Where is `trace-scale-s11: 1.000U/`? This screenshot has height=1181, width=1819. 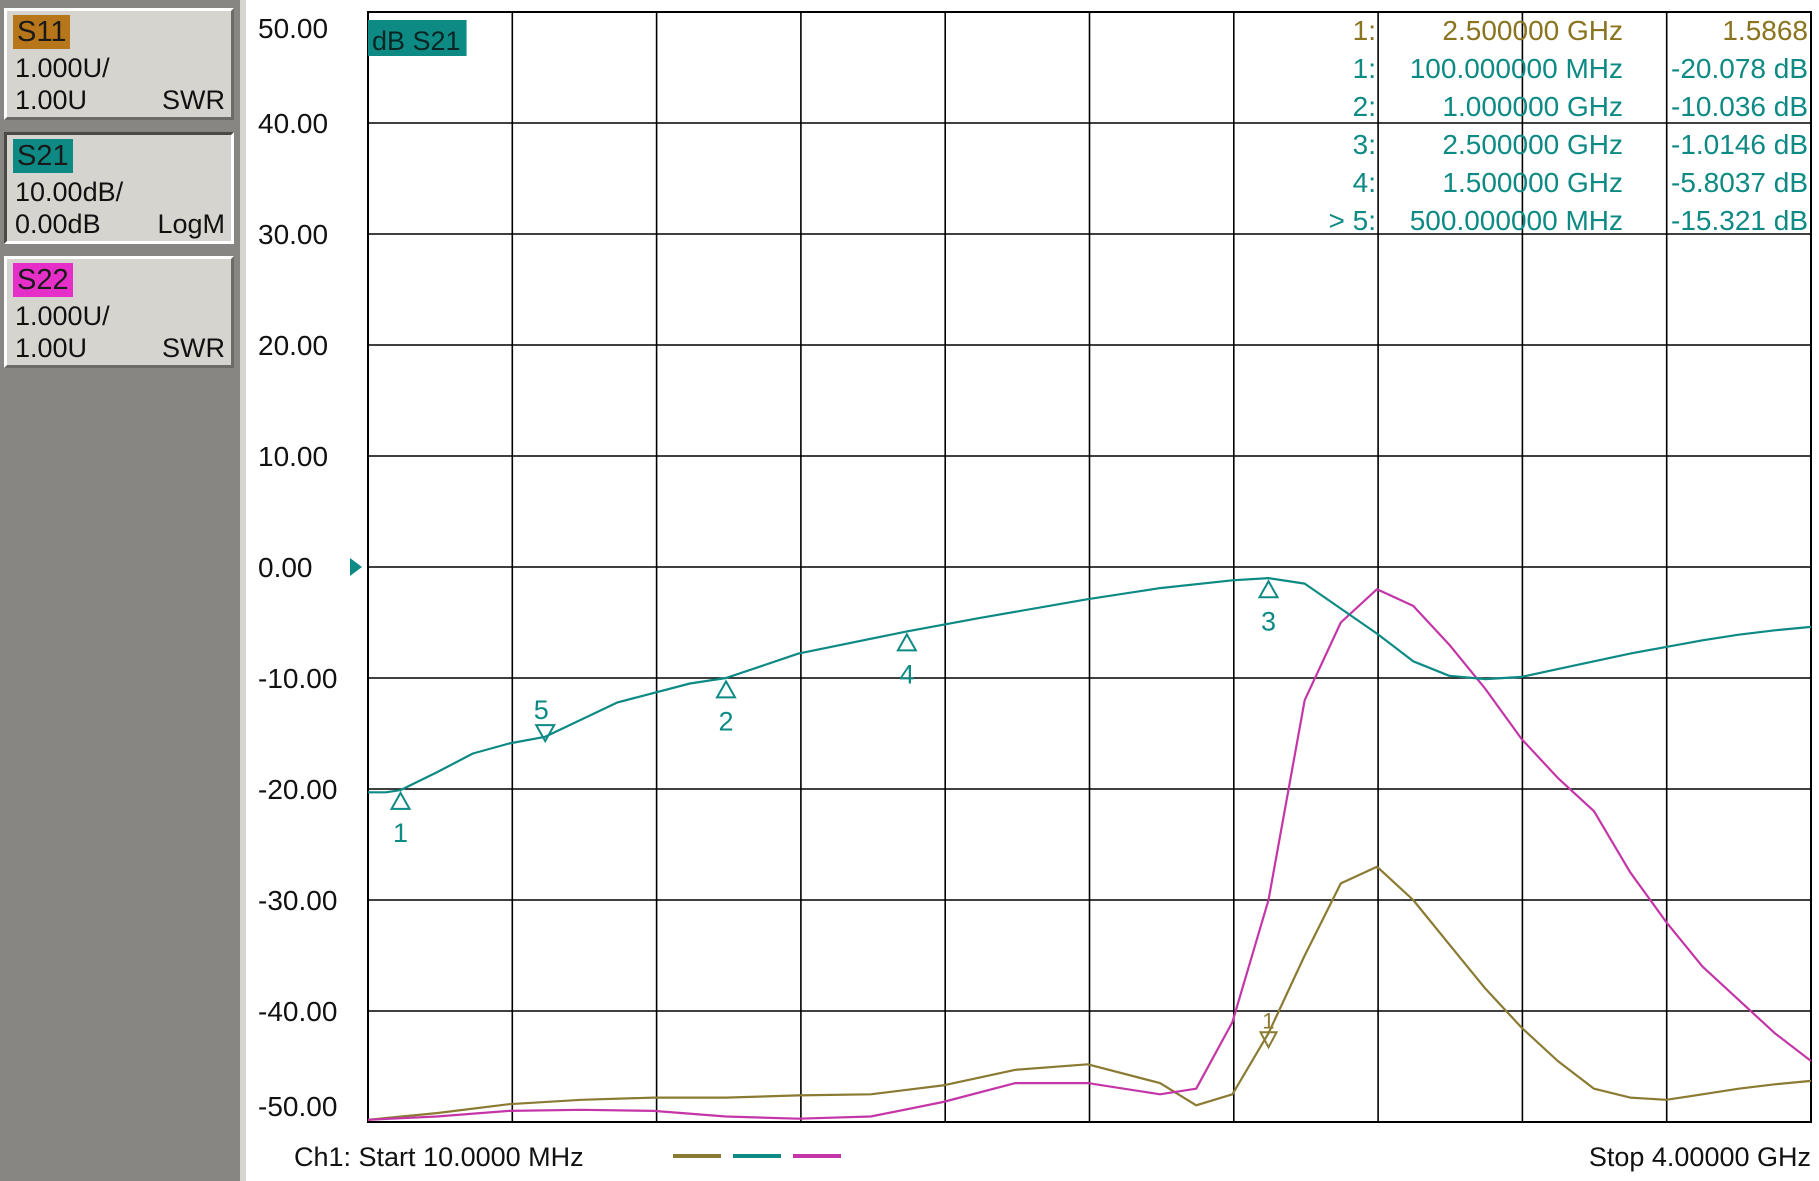
trace-scale-s11: 1.000U/ is located at coordinates (62, 68).